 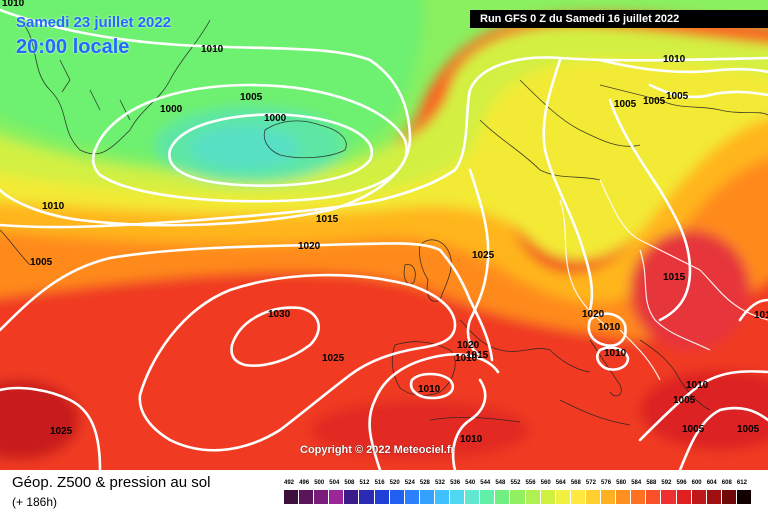 What do you see at coordinates (73, 47) in the screenshot?
I see `forecast-local-time: 20:00 locale` at bounding box center [73, 47].